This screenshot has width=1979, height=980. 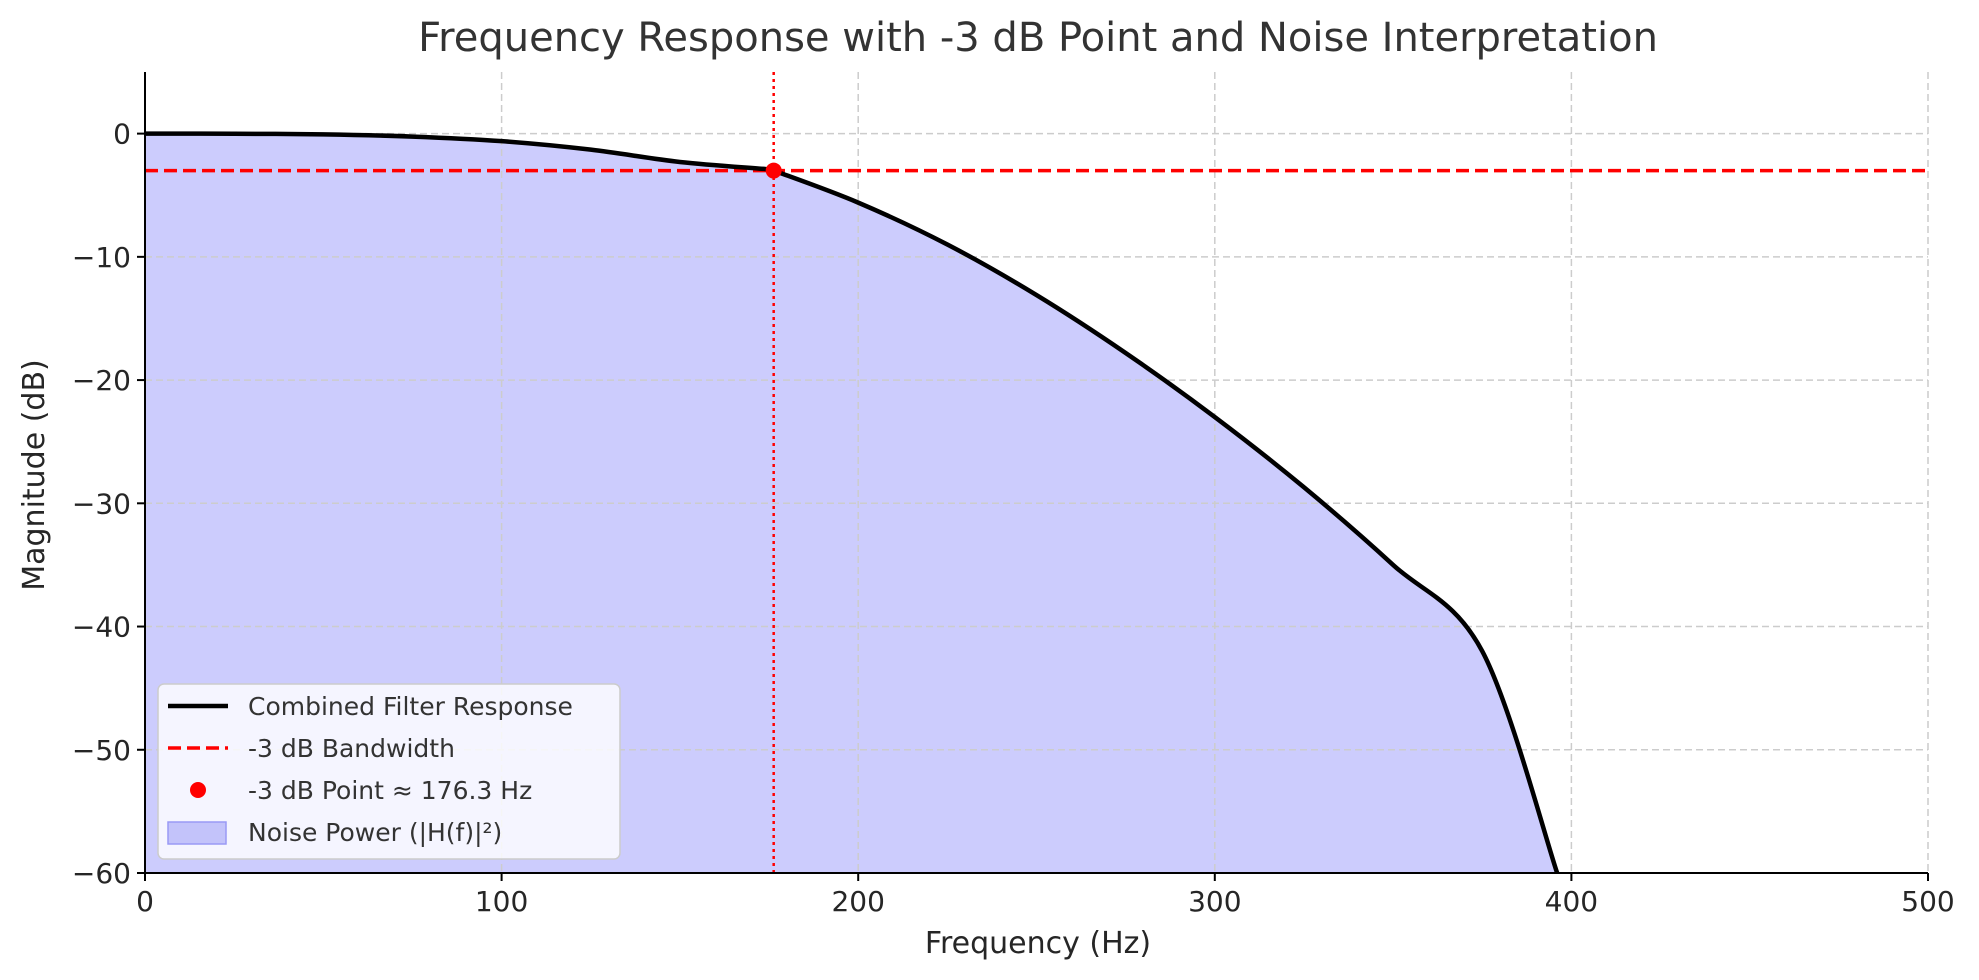 What do you see at coordinates (198, 790) in the screenshot?
I see `legend-point-swatch` at bounding box center [198, 790].